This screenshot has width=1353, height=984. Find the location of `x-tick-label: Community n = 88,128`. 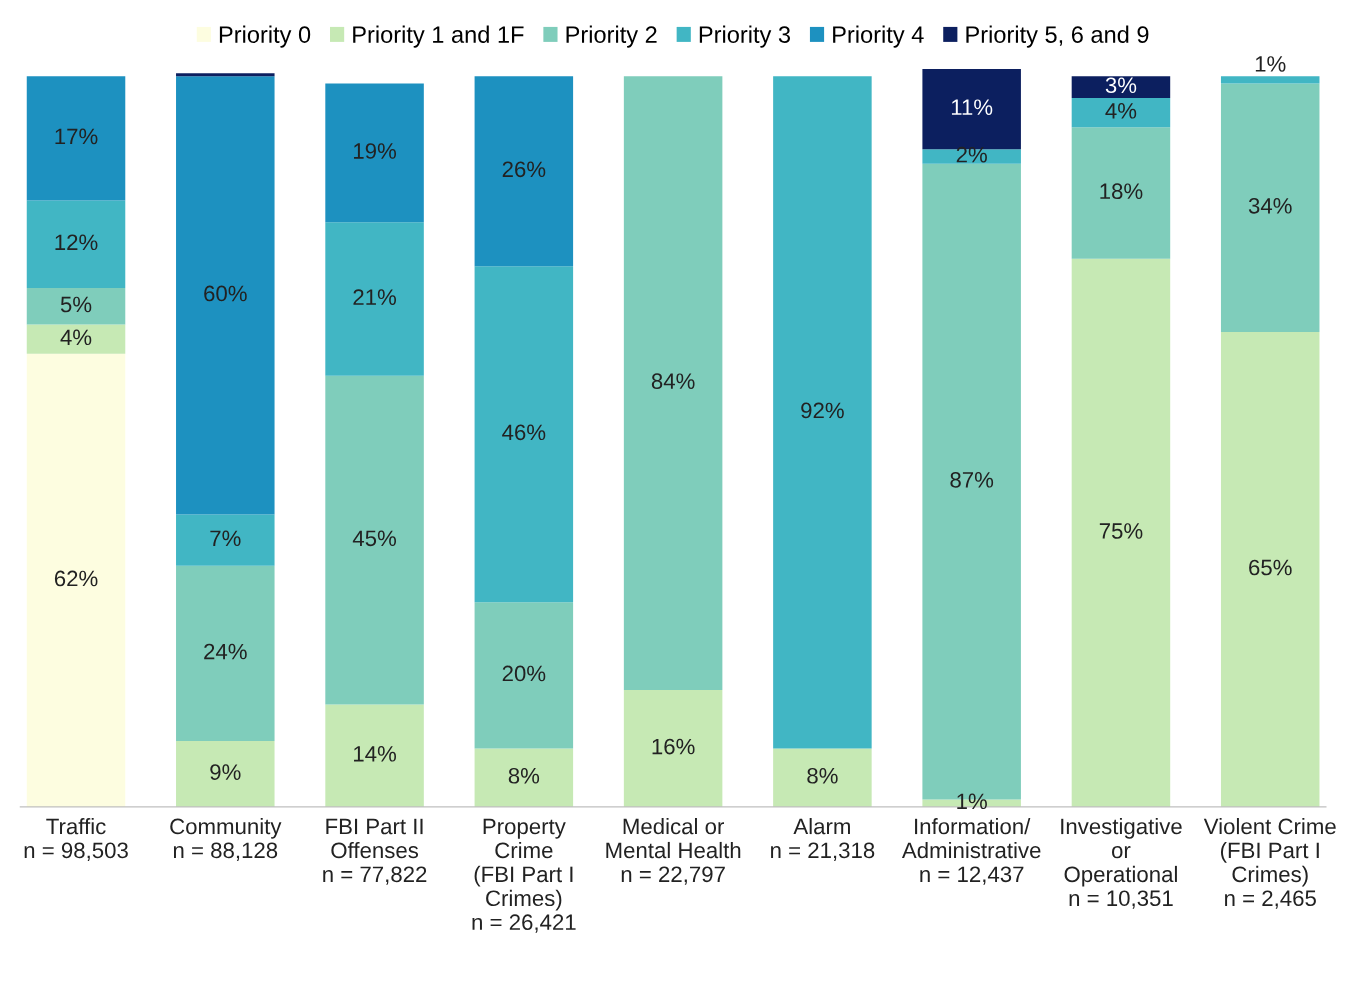

x-tick-label: Community n = 88,128 is located at coordinates (226, 839).